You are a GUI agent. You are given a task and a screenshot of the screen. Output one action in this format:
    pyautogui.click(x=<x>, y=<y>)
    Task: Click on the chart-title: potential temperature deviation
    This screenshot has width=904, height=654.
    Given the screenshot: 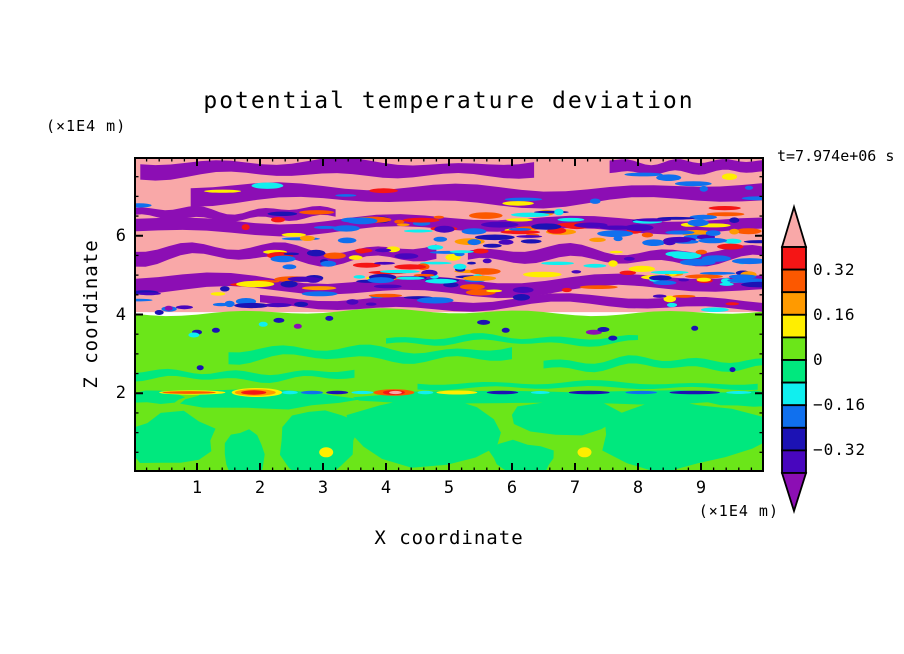 What is the action you would take?
    pyautogui.click(x=449, y=101)
    